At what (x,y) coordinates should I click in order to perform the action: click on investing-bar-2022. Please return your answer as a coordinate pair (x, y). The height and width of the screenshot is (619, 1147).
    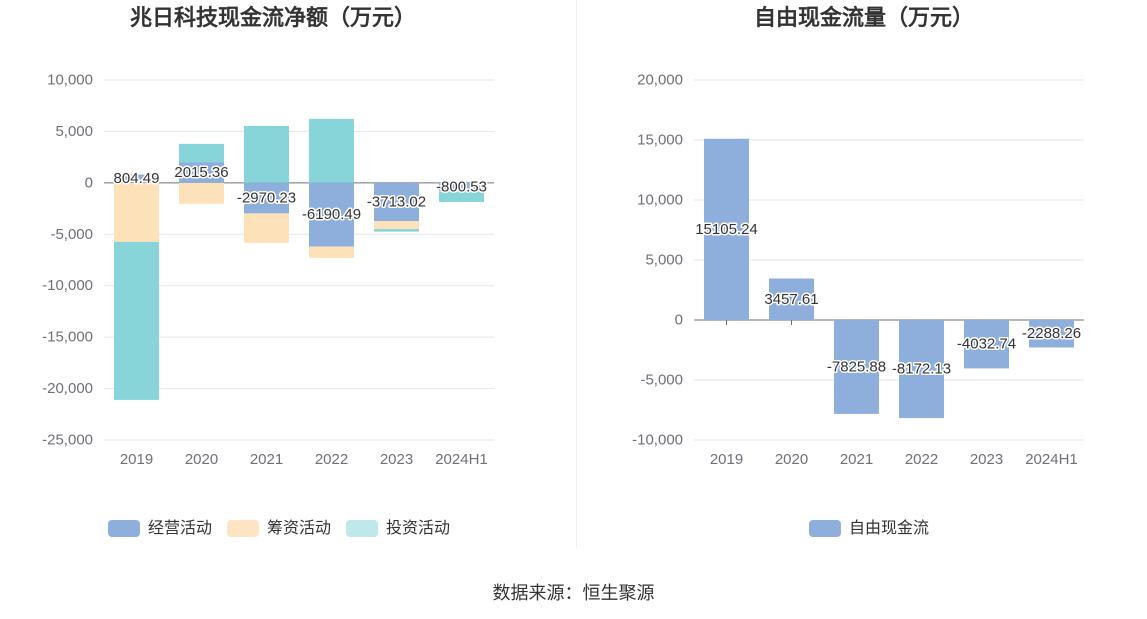
    Looking at the image, I should click on (331, 150).